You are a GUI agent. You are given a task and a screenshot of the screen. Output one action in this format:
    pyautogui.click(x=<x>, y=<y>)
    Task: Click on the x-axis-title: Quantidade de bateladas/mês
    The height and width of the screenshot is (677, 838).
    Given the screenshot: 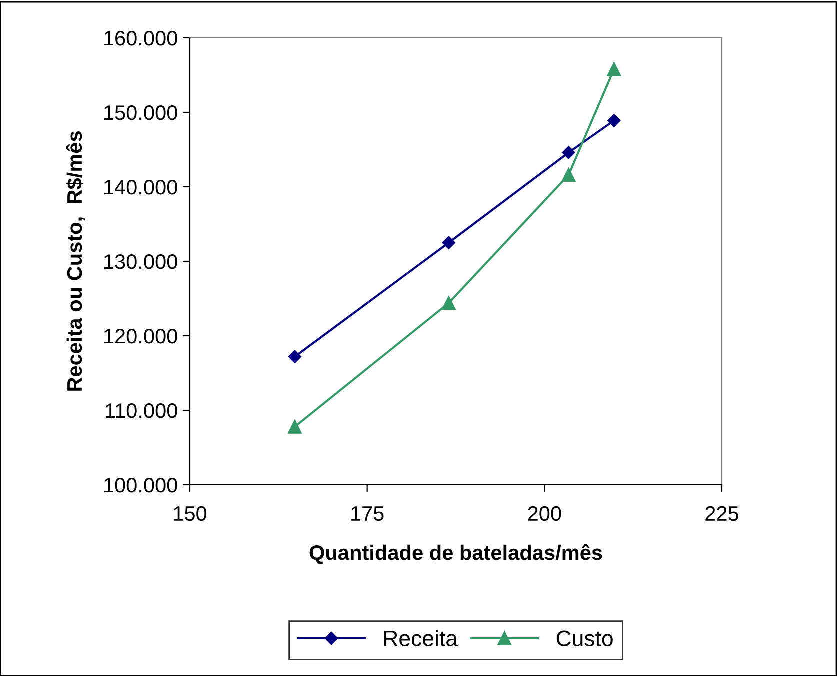 What is the action you would take?
    pyautogui.click(x=456, y=554)
    